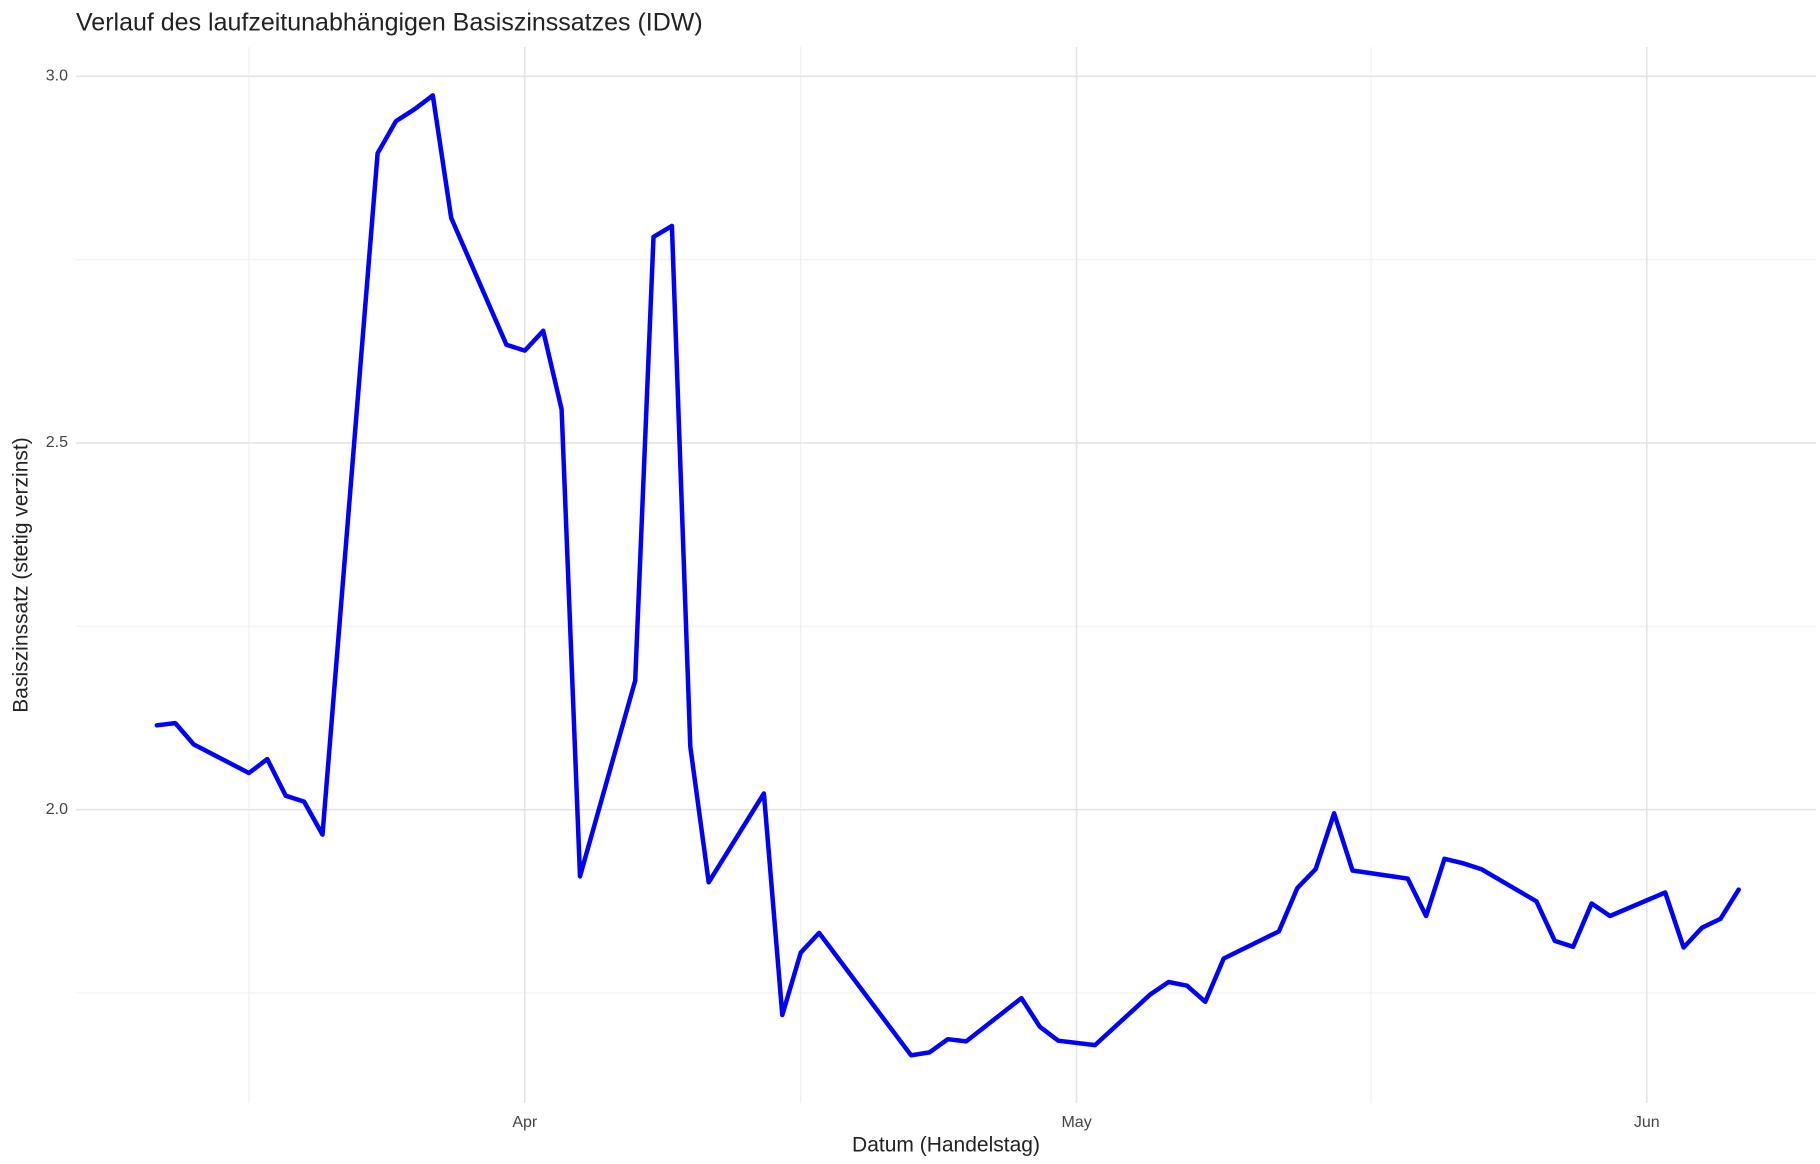 This screenshot has height=1164, width=1820. What do you see at coordinates (525, 1122) in the screenshot?
I see `x-tick-label: Apr` at bounding box center [525, 1122].